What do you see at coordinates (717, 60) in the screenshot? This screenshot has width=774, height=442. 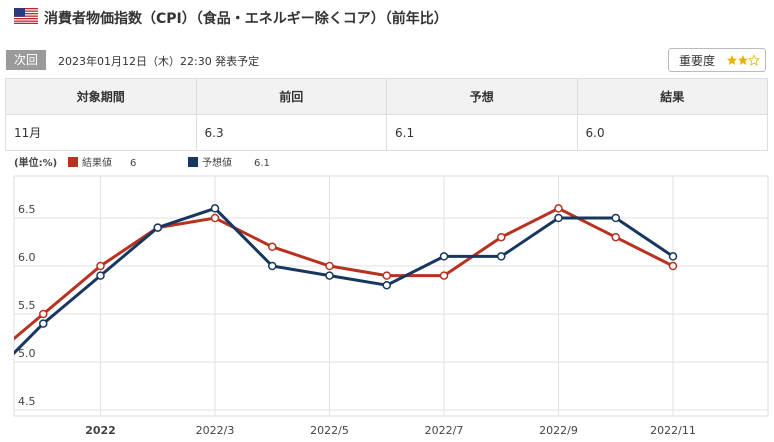 I see `importance-button: 重要度` at bounding box center [717, 60].